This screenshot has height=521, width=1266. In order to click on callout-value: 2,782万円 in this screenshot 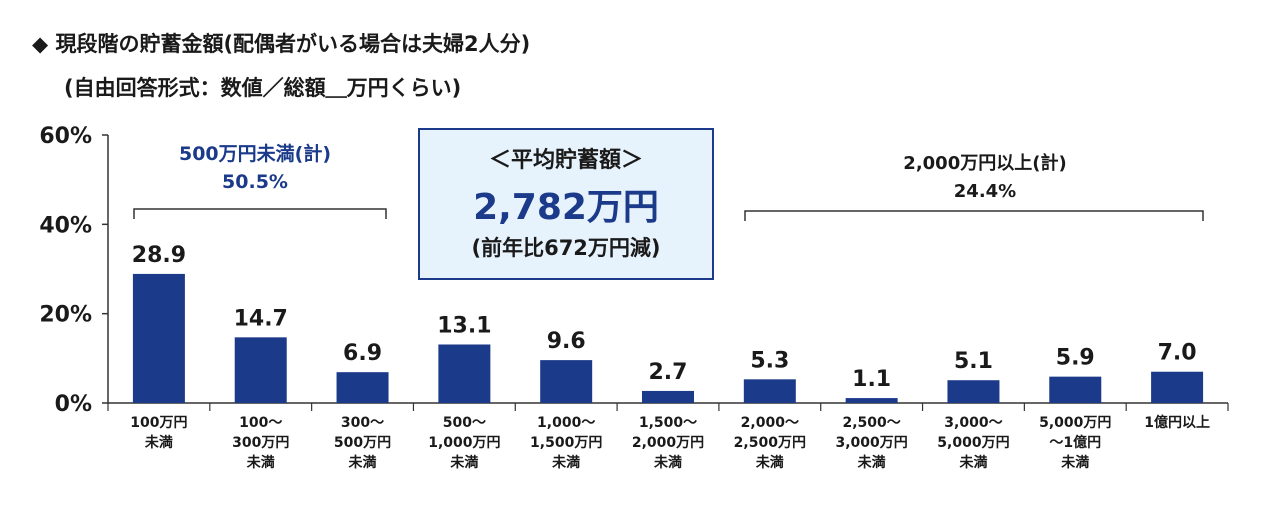, I will do `click(566, 207)`.